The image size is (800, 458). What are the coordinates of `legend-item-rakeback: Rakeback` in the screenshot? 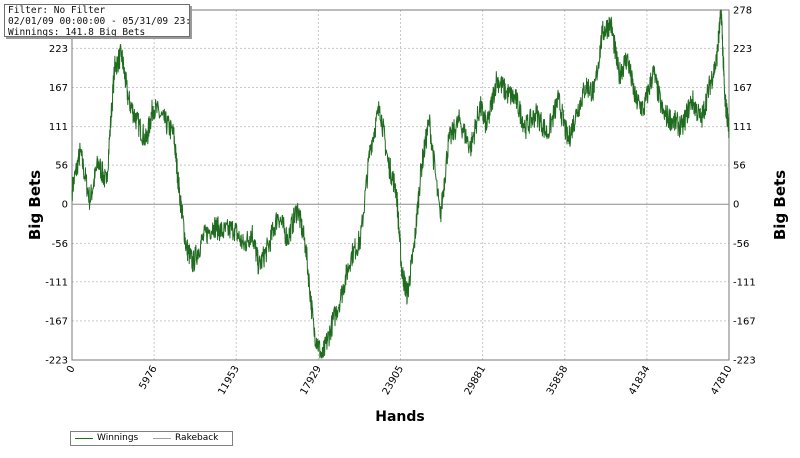 It's located at (185, 438).